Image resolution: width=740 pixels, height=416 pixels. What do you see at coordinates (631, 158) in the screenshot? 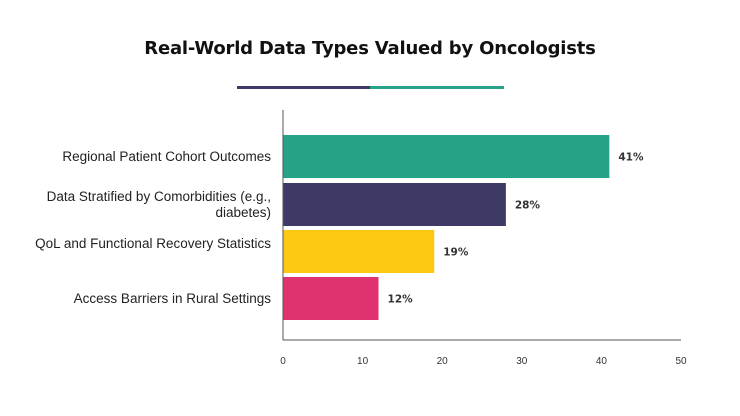
I see `bar-value-label: 41%` at bounding box center [631, 158].